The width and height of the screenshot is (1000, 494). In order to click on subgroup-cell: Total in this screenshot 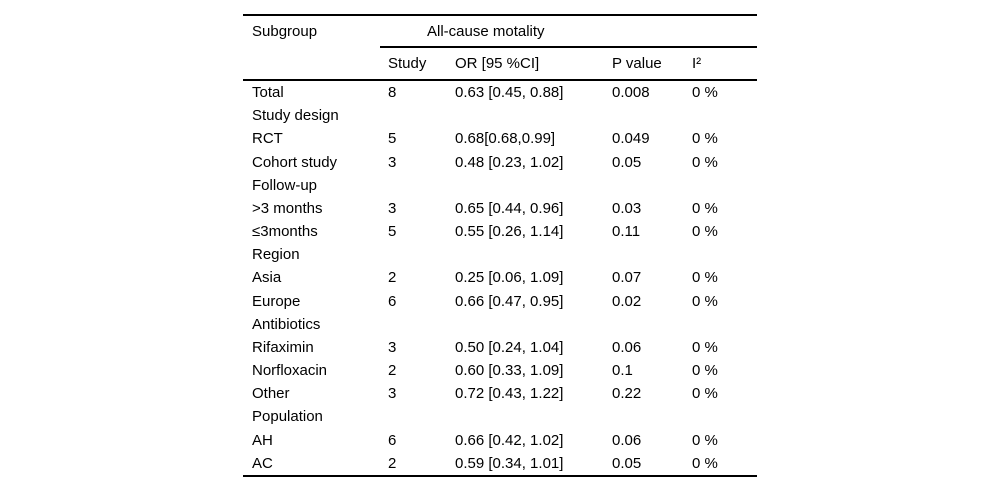, I will do `click(268, 93)`.